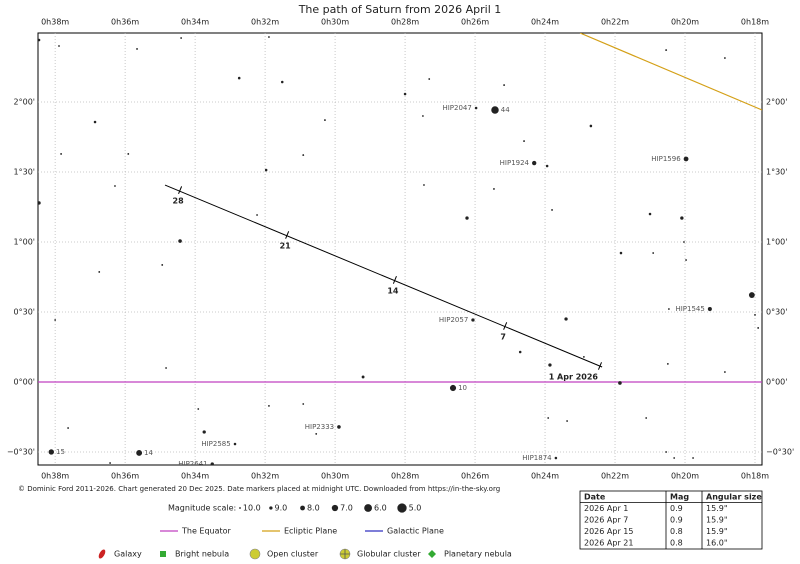 This screenshot has width=800, height=564. I want to click on table-cell: 0.8, so click(676, 543).